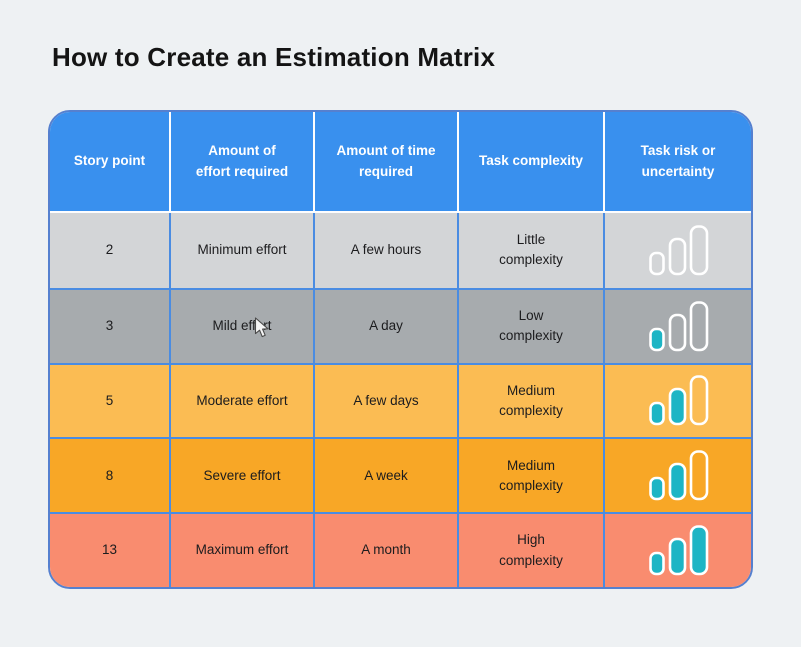 The width and height of the screenshot is (801, 647). What do you see at coordinates (110, 325) in the screenshot?
I see `cell-story-point: 3` at bounding box center [110, 325].